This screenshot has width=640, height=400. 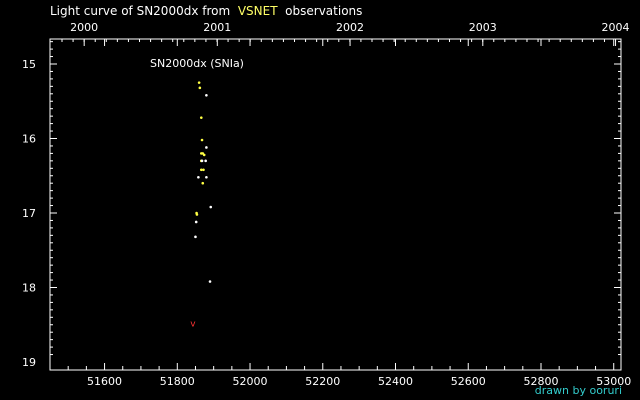 What do you see at coordinates (104, 381) in the screenshot?
I see `x-tick-label: 51600` at bounding box center [104, 381].